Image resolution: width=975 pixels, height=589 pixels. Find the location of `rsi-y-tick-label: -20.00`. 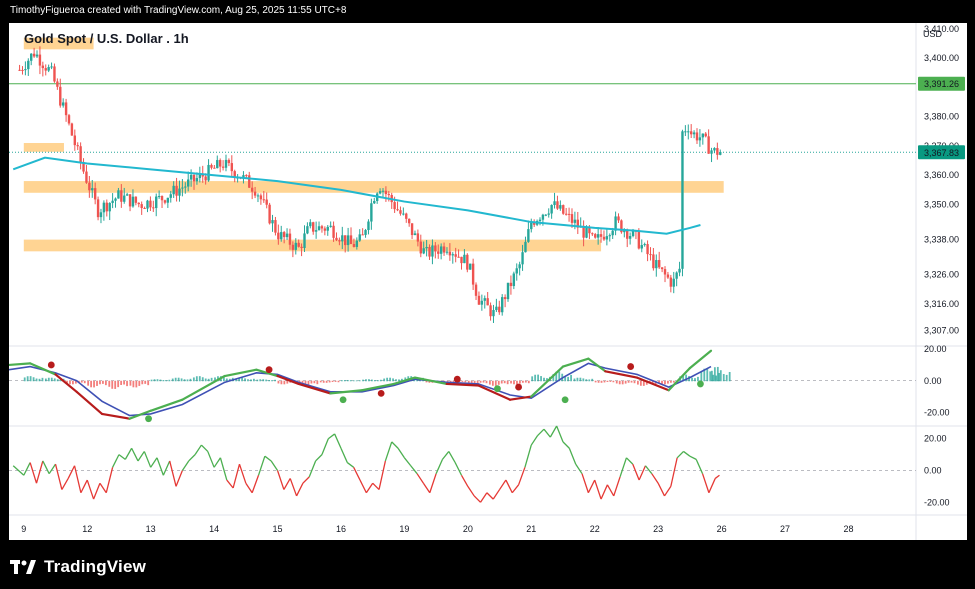

rsi-y-tick-label: -20.00 is located at coordinates (937, 502).